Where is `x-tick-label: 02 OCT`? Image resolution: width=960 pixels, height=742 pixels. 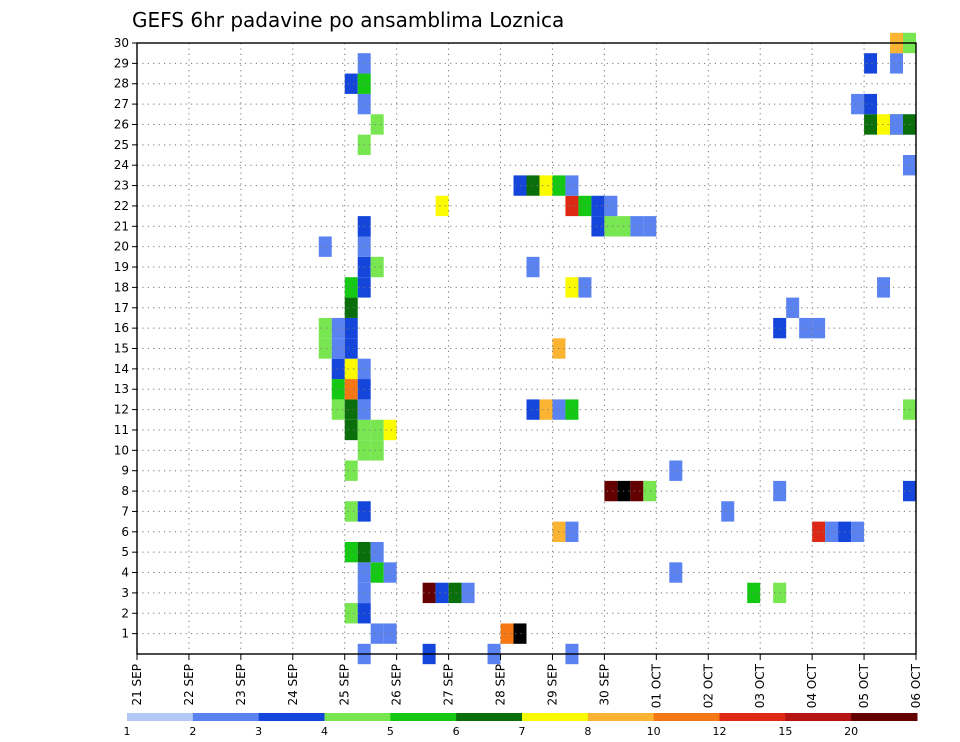
x-tick-label: 02 OCT is located at coordinates (708, 685).